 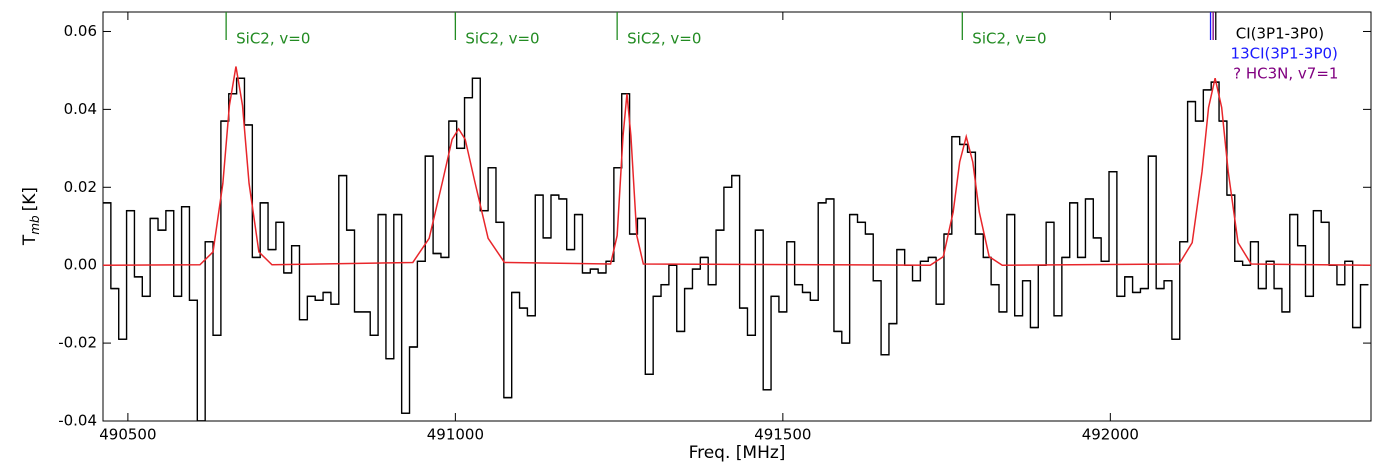 What do you see at coordinates (1110, 435) in the screenshot?
I see `x-tick-label: 492000` at bounding box center [1110, 435].